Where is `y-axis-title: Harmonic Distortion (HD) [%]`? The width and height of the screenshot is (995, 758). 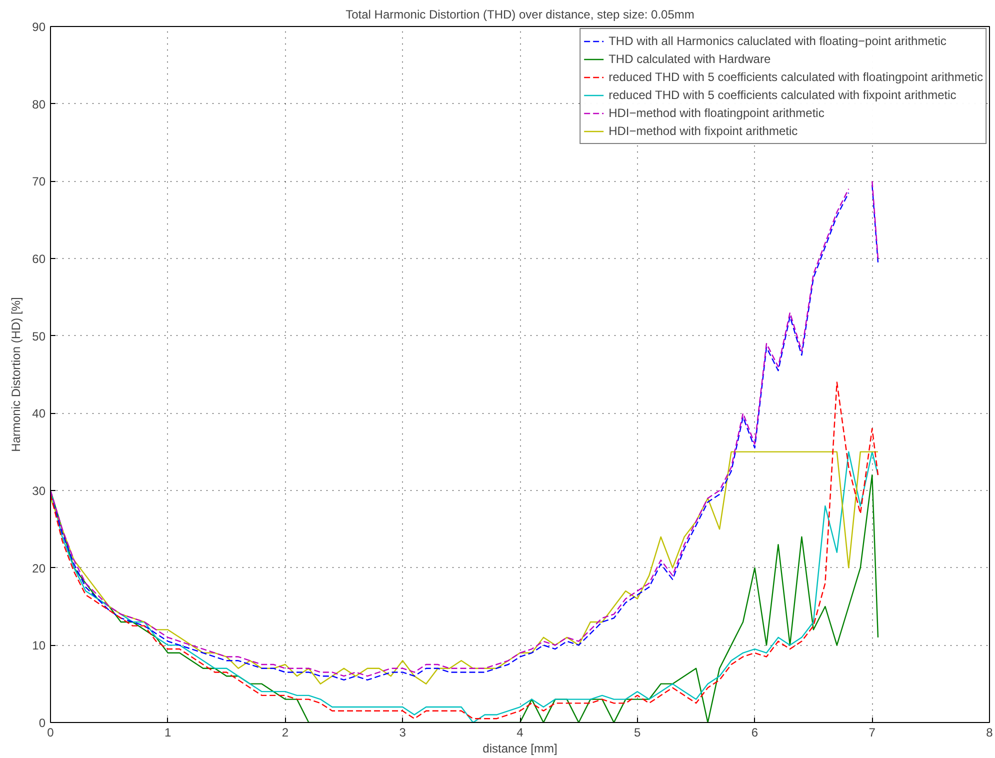
y-axis-title: Harmonic Distortion (HD) [%] is located at coordinates (16, 374).